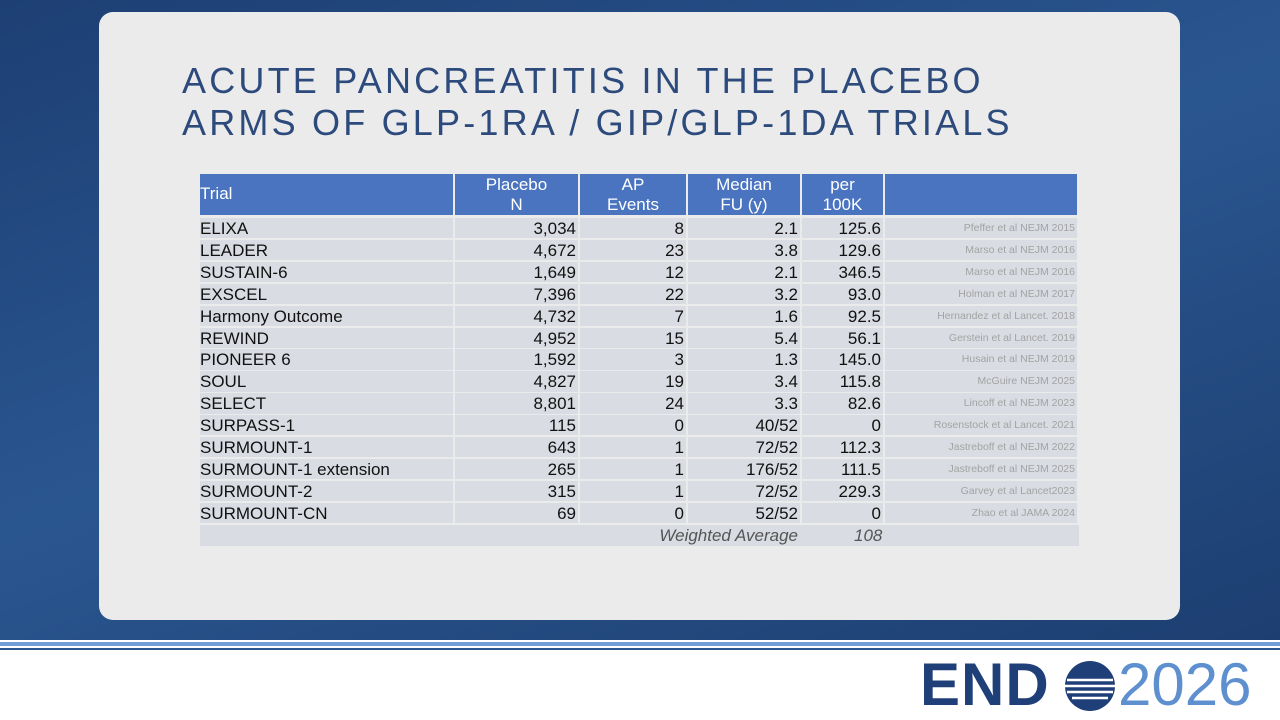 The image size is (1280, 720). What do you see at coordinates (1090, 686) in the screenshot?
I see `logo-globe` at bounding box center [1090, 686].